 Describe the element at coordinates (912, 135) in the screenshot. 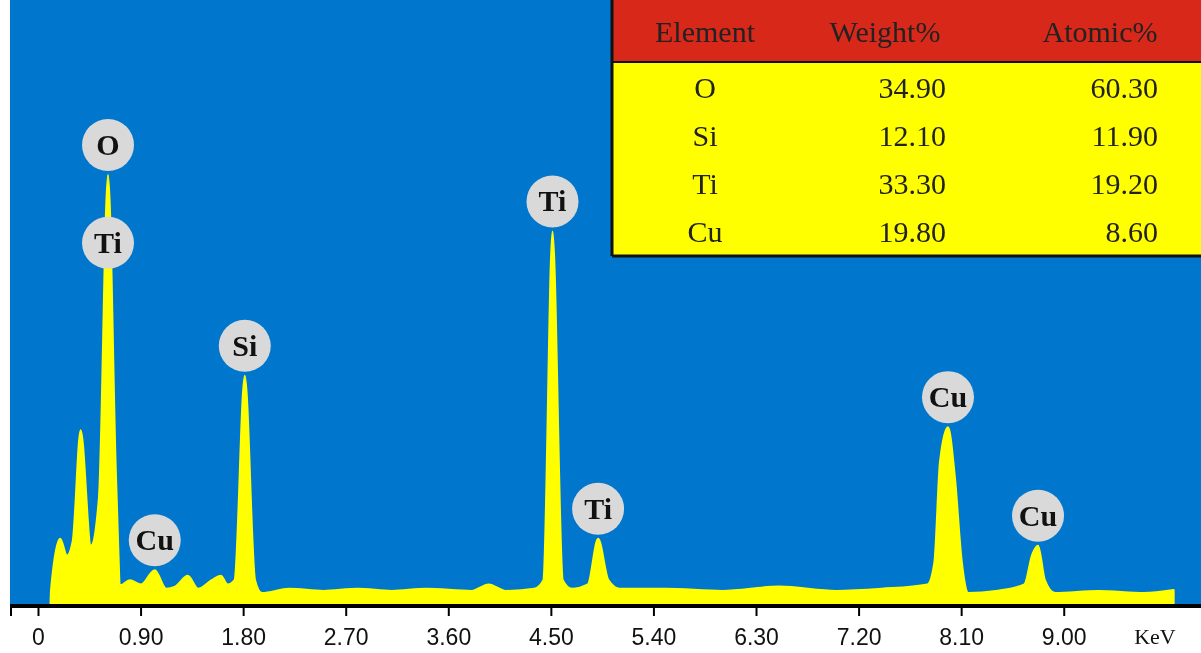

I see `text: 12.10` at that location.